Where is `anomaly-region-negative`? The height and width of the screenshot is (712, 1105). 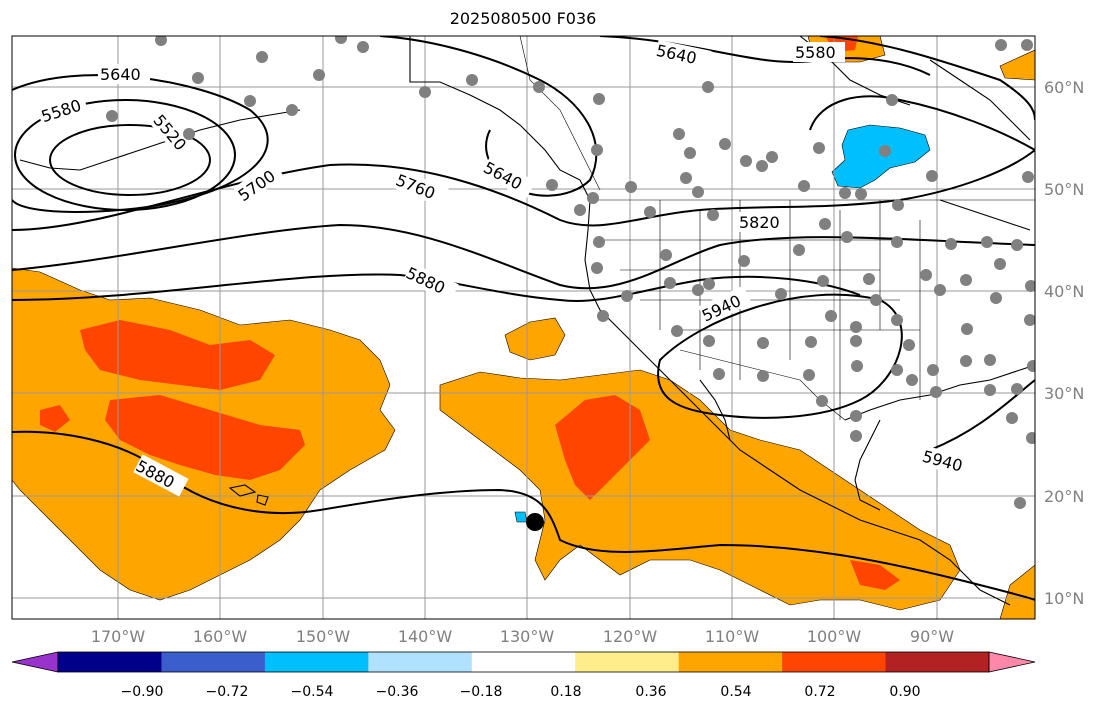 anomaly-region-negative is located at coordinates (881, 156).